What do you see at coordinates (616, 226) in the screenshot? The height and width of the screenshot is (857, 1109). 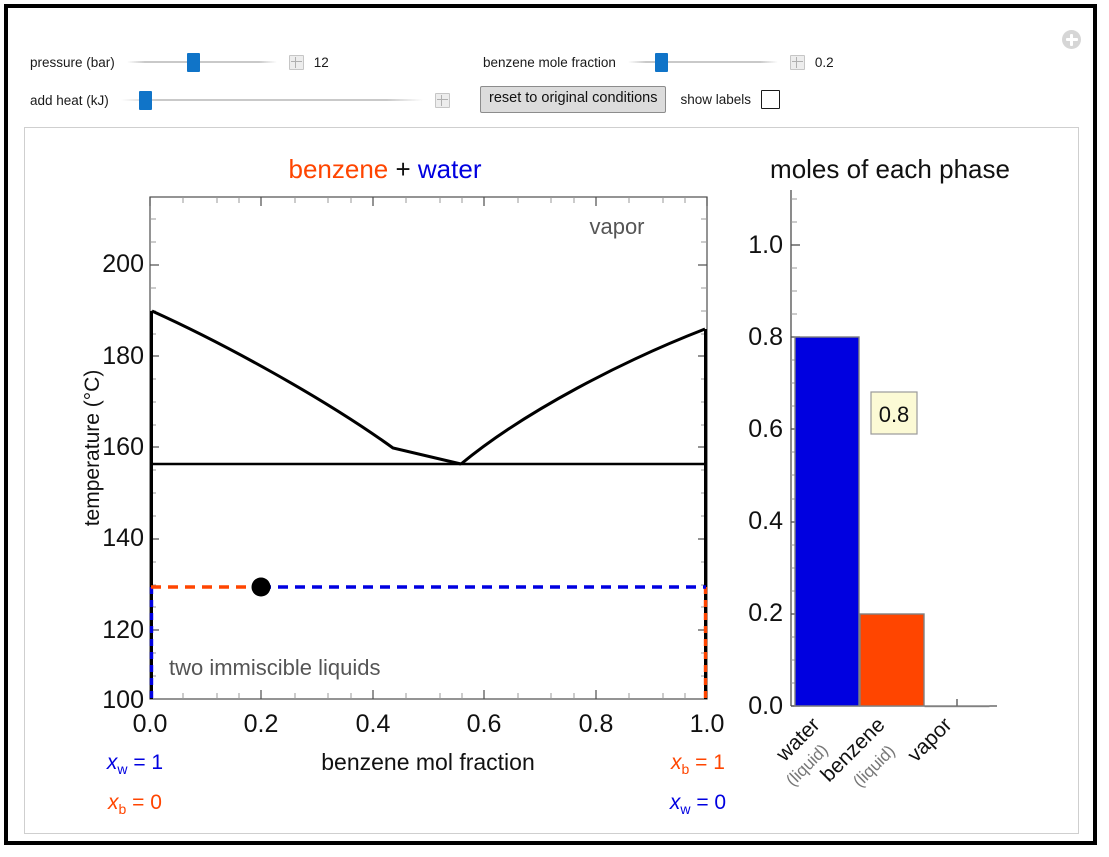 I see `region-label-vapor: vapor` at bounding box center [616, 226].